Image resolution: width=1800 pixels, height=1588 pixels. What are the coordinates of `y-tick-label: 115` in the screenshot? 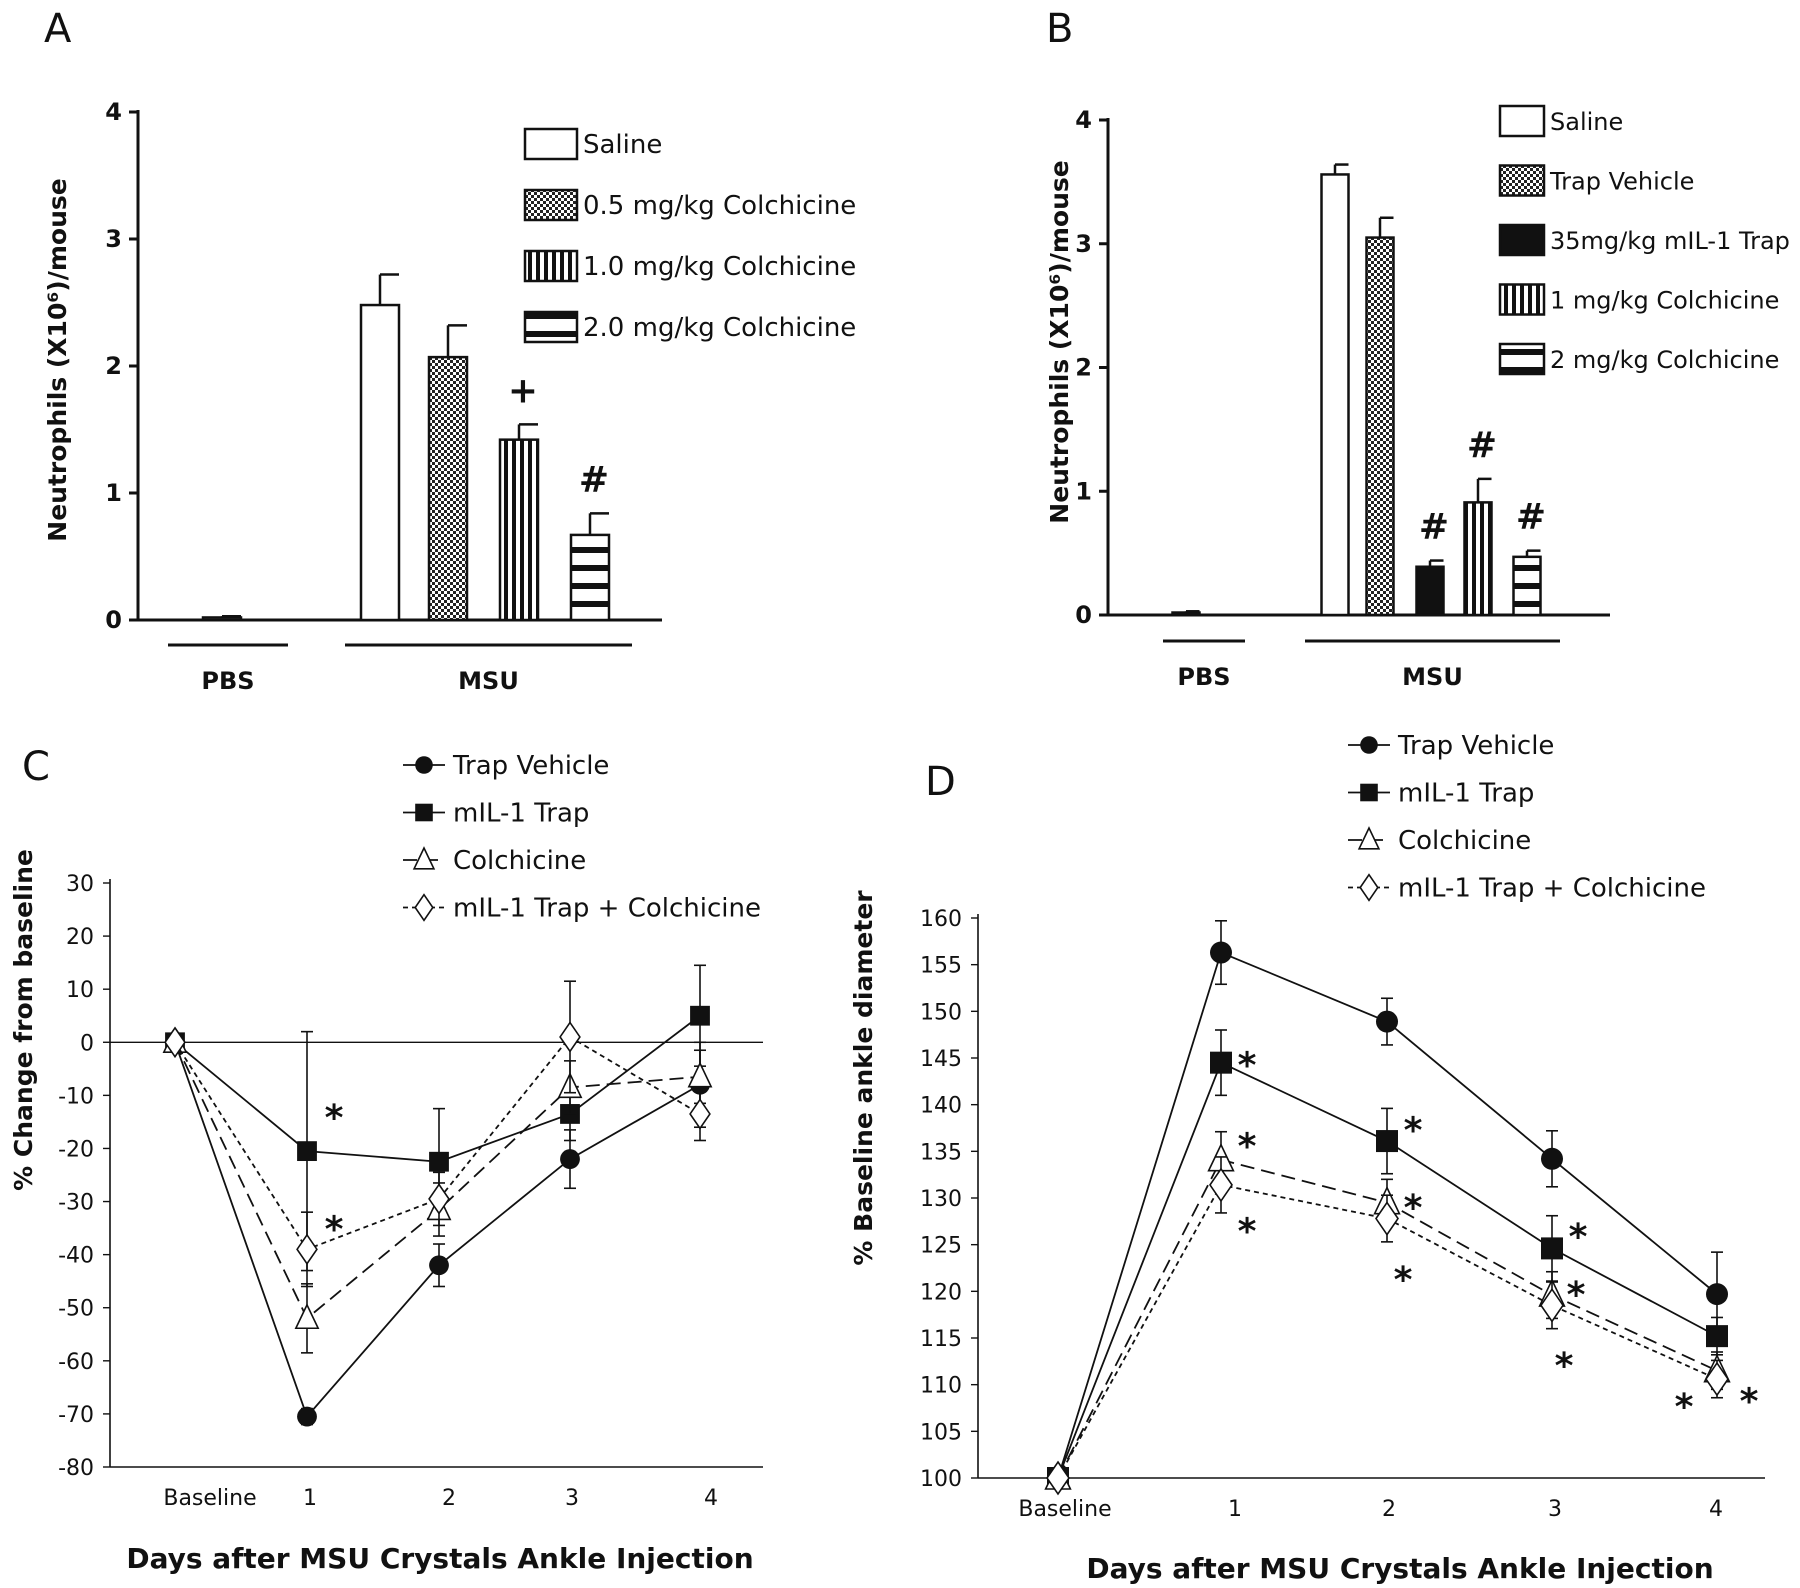 It's located at (941, 1339).